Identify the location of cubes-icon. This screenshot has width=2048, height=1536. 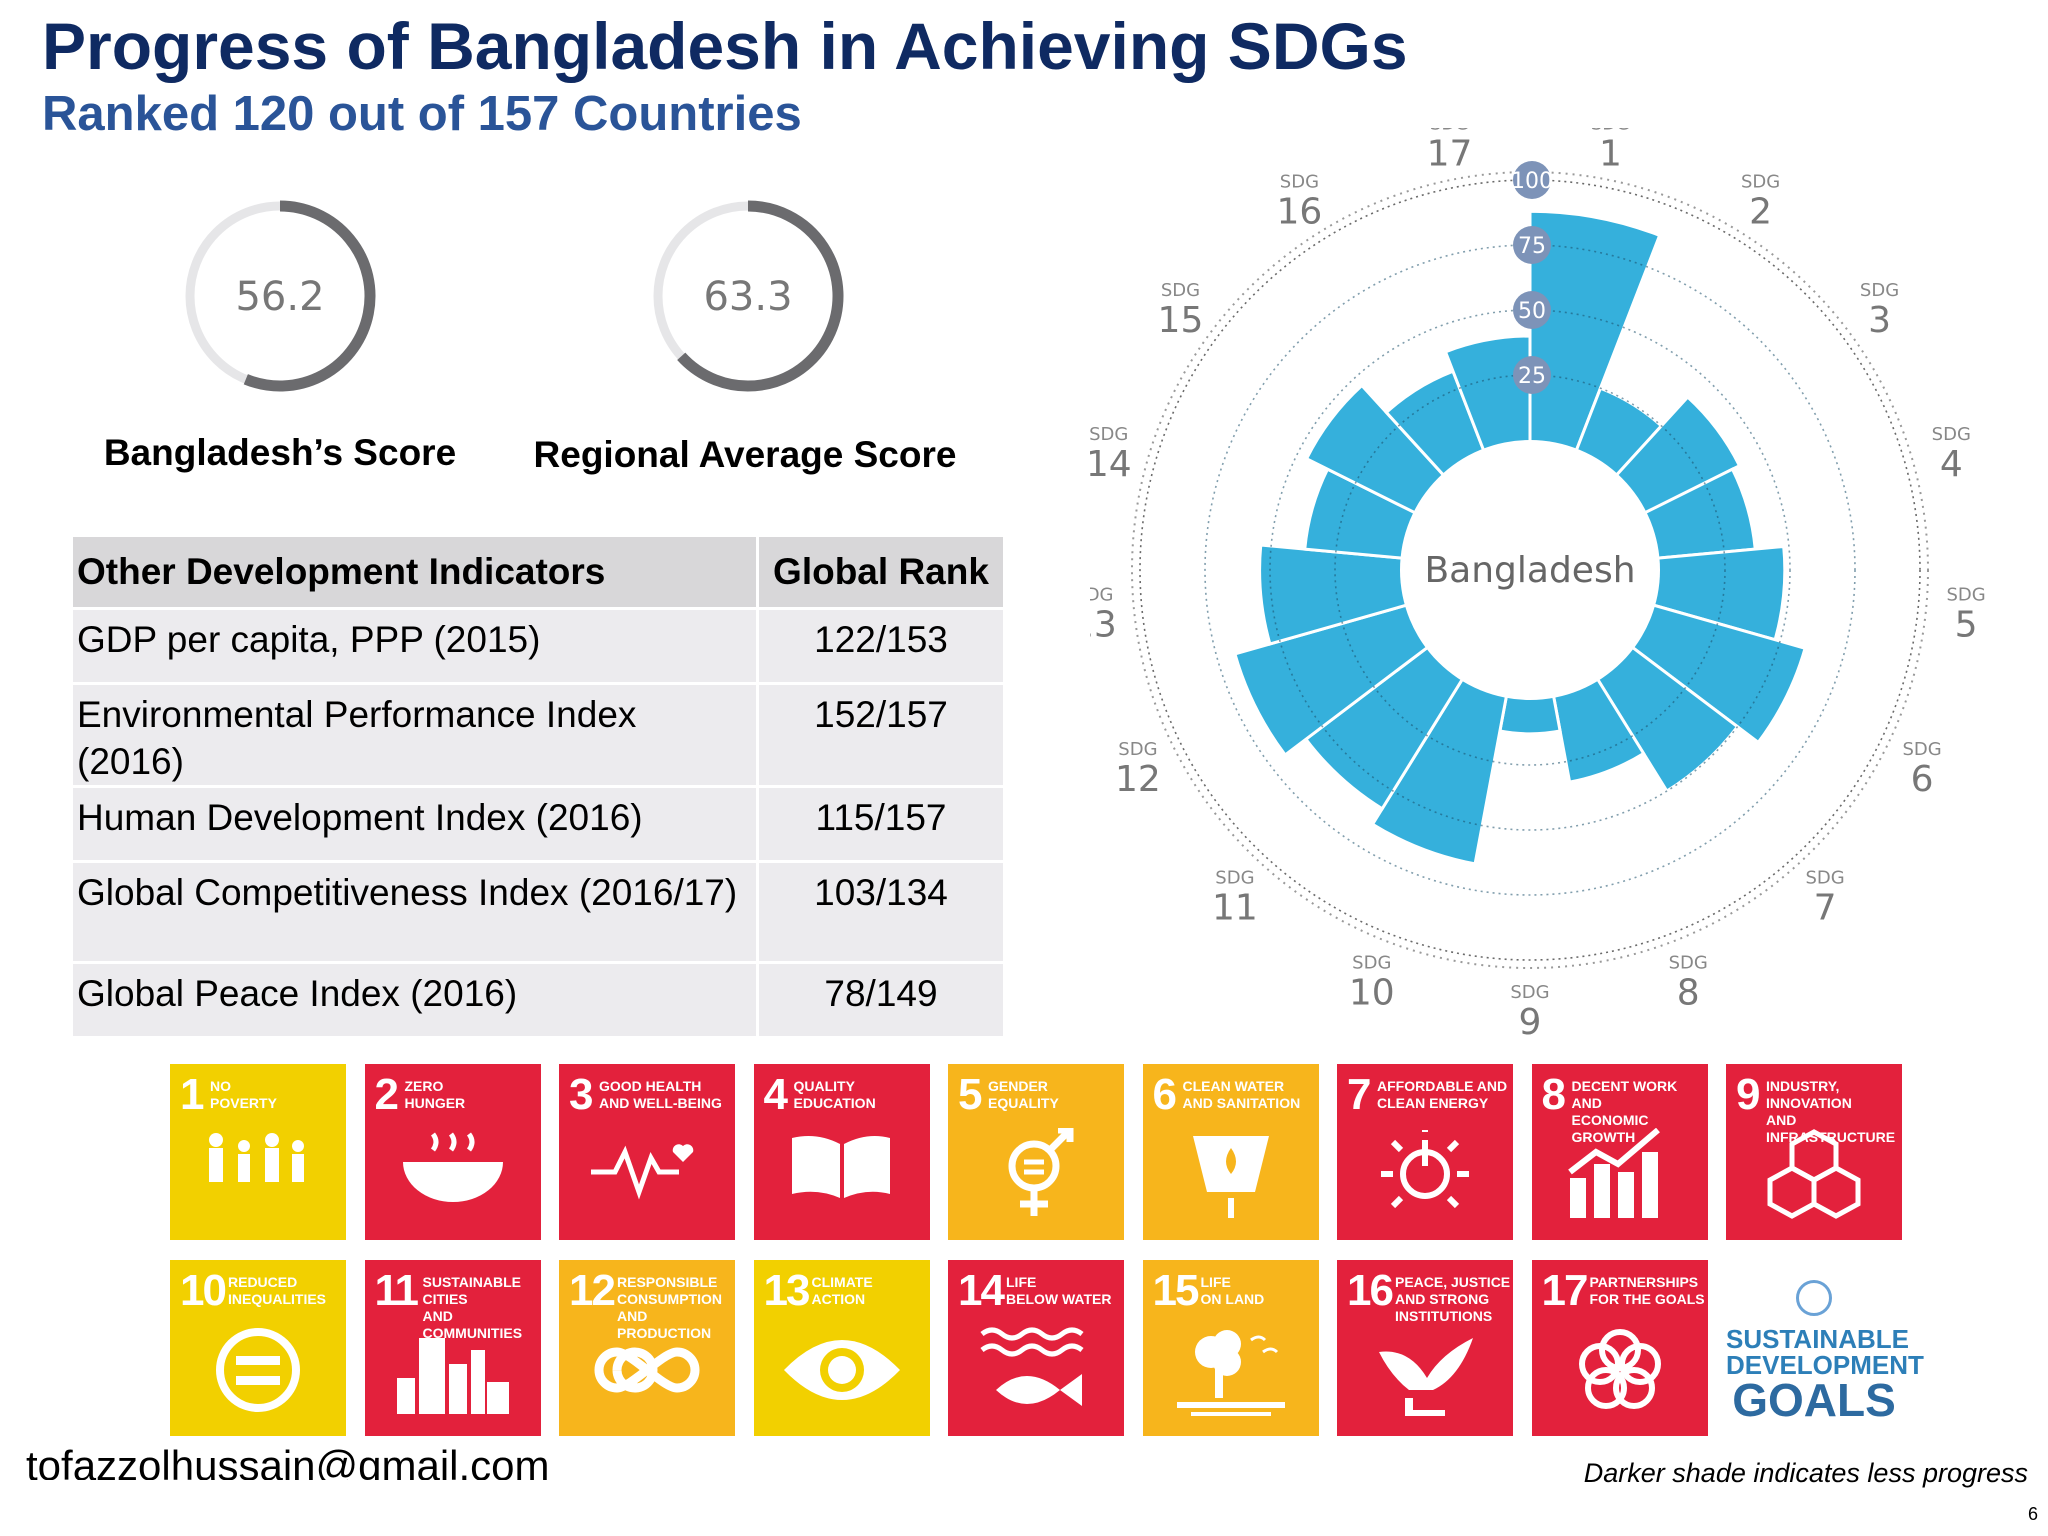
(1814, 1174).